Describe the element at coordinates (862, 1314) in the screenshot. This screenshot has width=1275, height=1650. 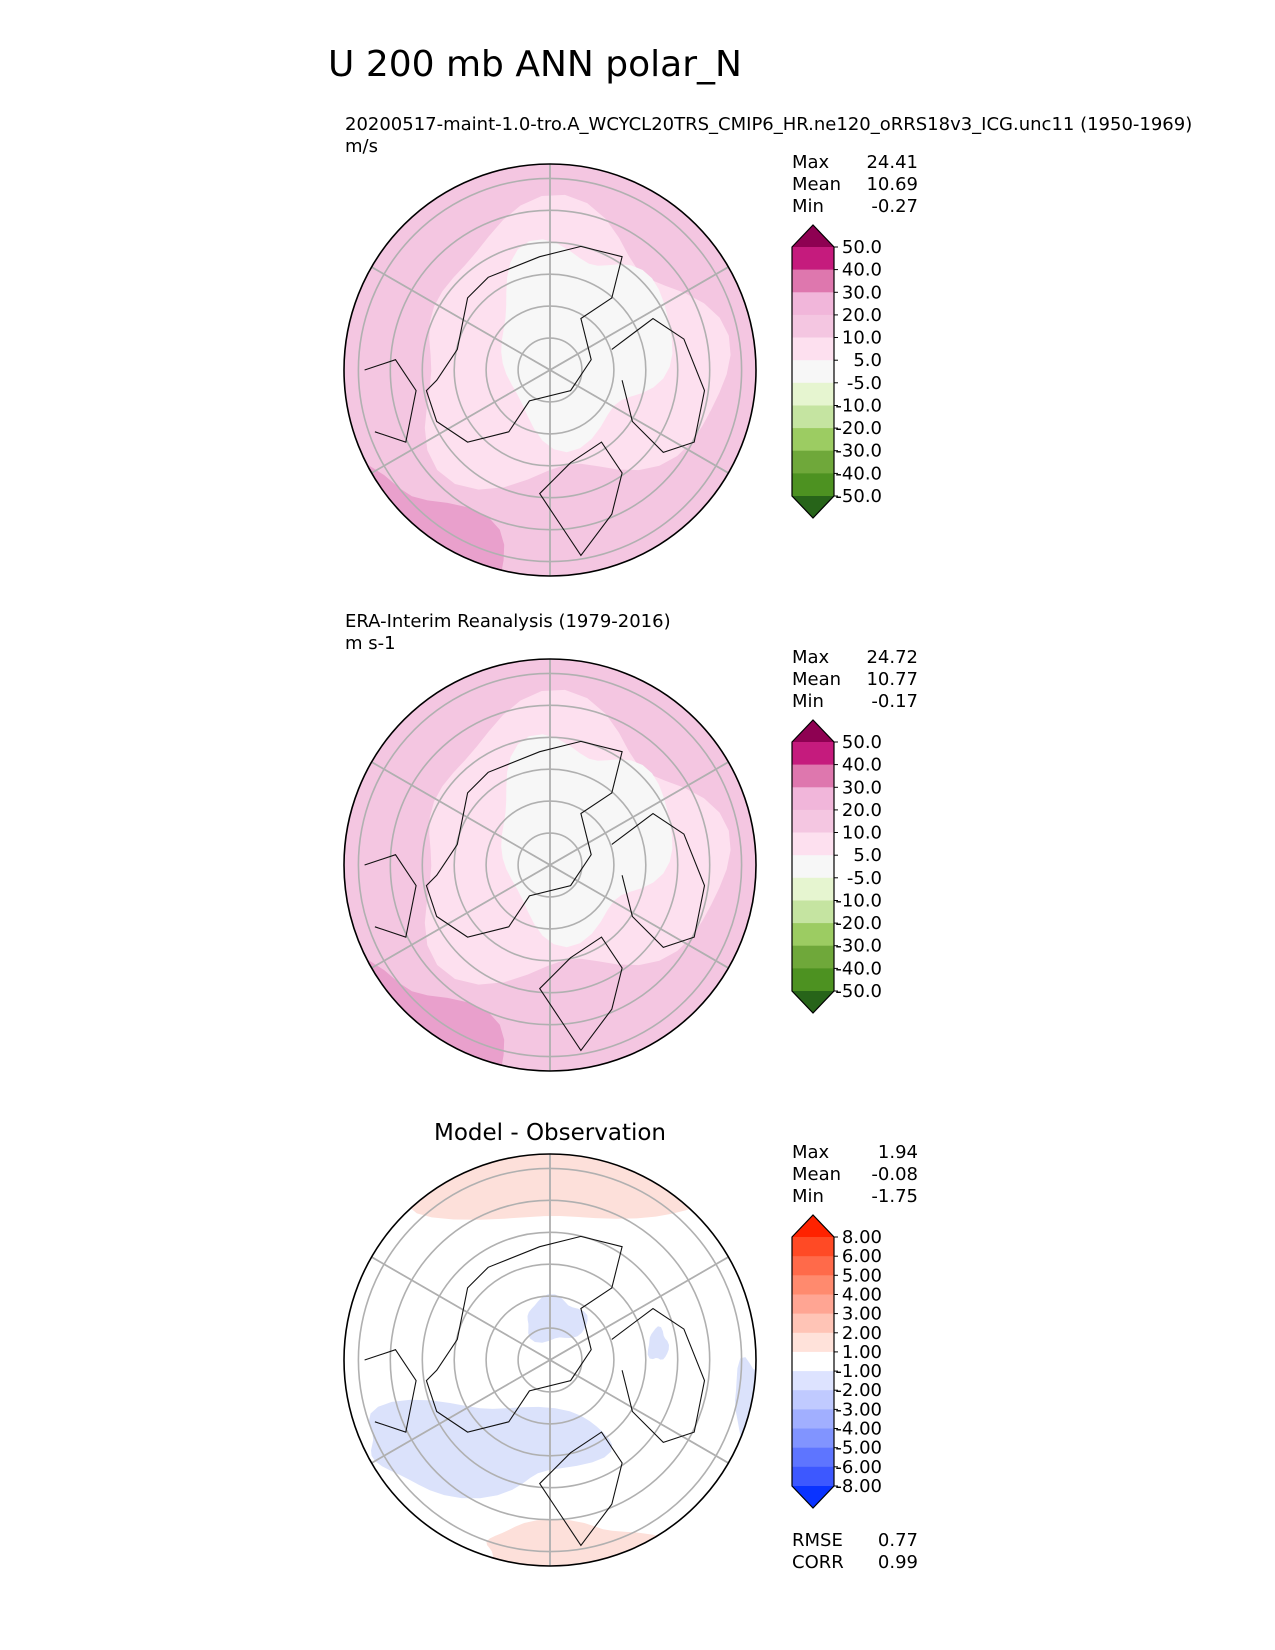
I see `colorbar-tick-label: 3.00` at that location.